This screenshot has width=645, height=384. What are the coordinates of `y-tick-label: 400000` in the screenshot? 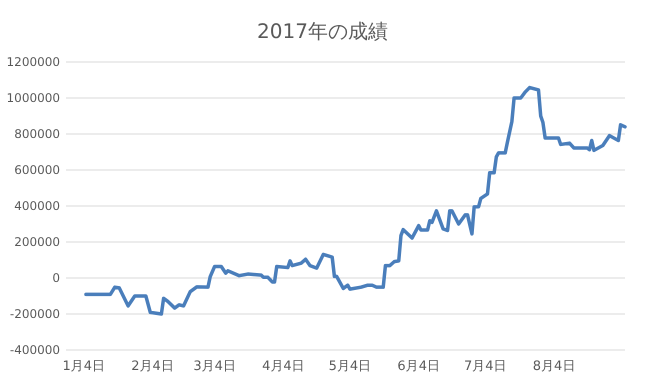 It's located at (37, 206).